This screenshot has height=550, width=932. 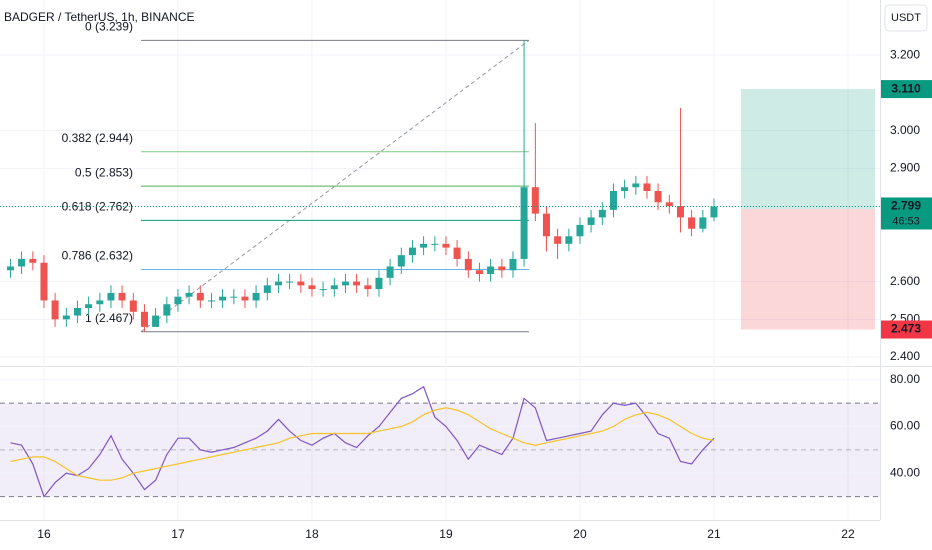 I want to click on profit-zone, so click(x=807, y=149).